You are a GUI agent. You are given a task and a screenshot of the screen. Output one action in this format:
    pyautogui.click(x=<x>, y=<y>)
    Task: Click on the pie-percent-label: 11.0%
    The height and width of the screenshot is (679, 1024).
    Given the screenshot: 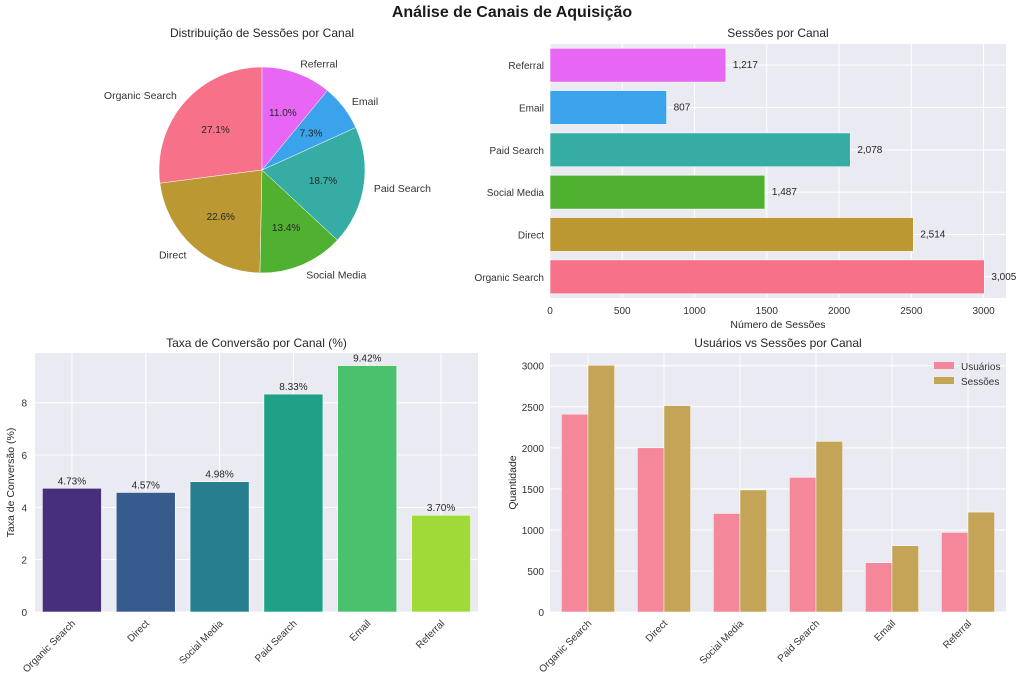 What is the action you would take?
    pyautogui.click(x=283, y=113)
    